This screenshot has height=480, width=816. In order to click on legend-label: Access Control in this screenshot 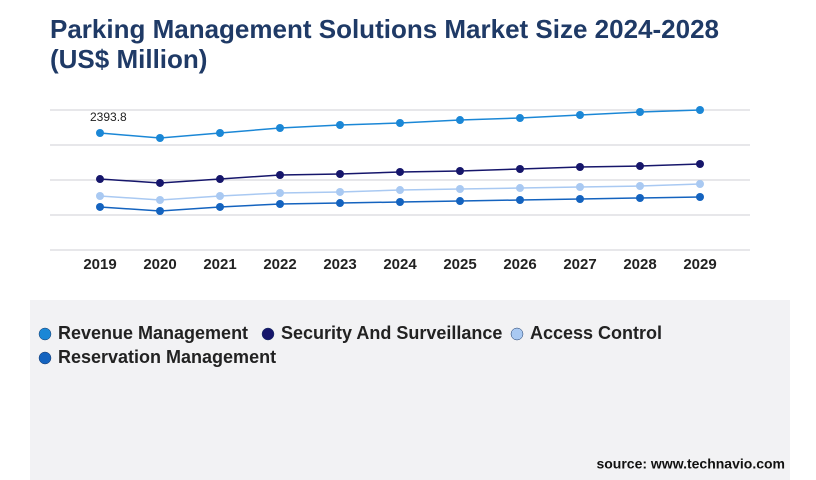, I will do `click(596, 333)`.